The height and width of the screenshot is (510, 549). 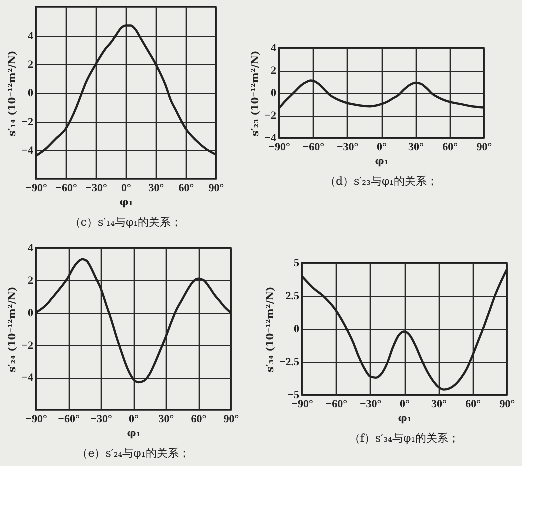 What do you see at coordinates (297, 264) in the screenshot?
I see `y-tick-label: 5` at bounding box center [297, 264].